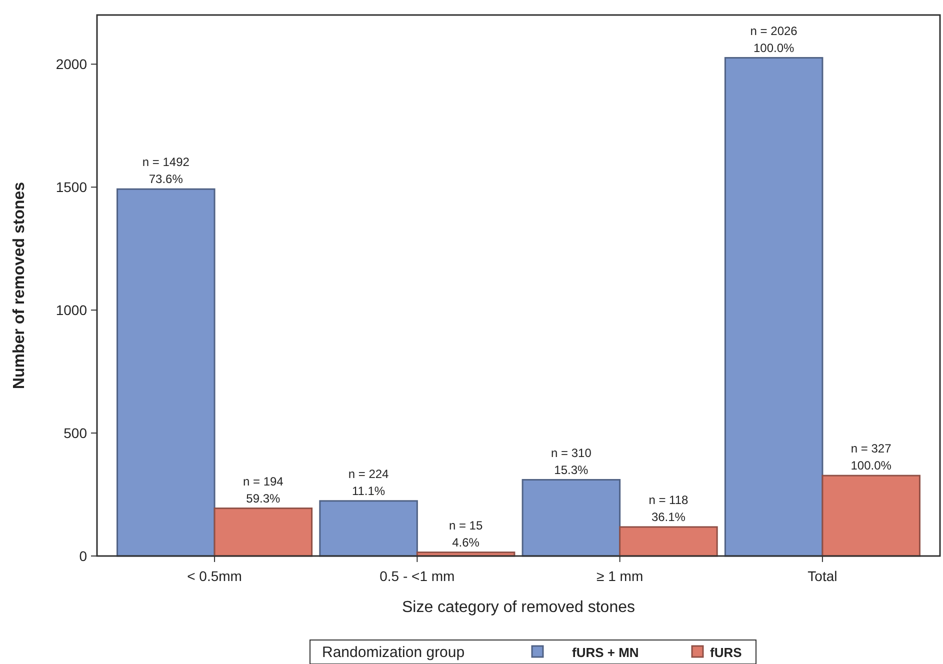  What do you see at coordinates (417, 576) in the screenshot?
I see `x-tick-label: 0.5 - <1 mm` at bounding box center [417, 576].